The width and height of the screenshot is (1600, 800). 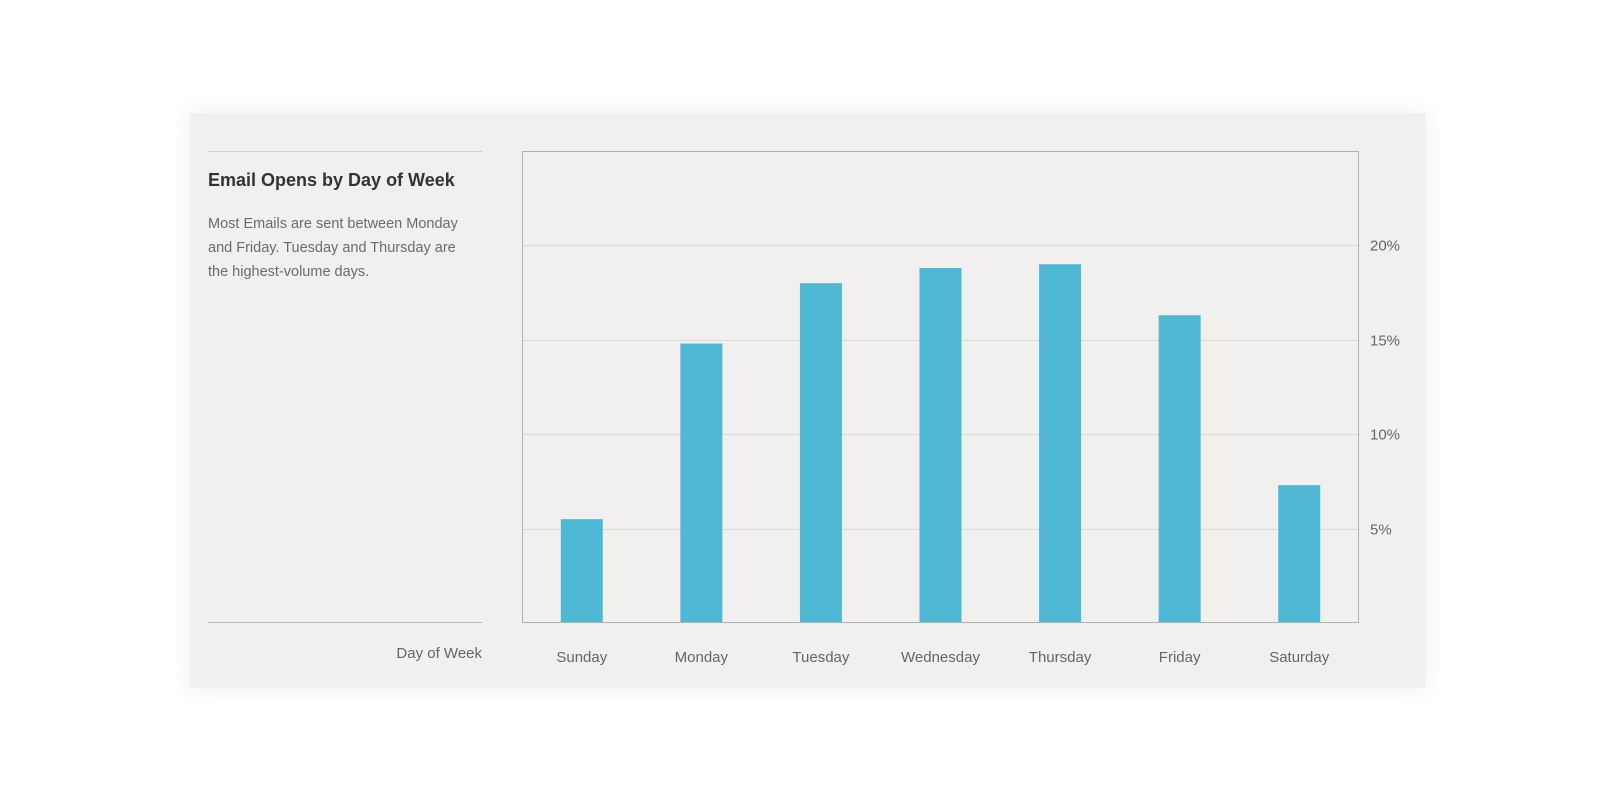 I want to click on y-tick-label: 15%, so click(x=1385, y=341).